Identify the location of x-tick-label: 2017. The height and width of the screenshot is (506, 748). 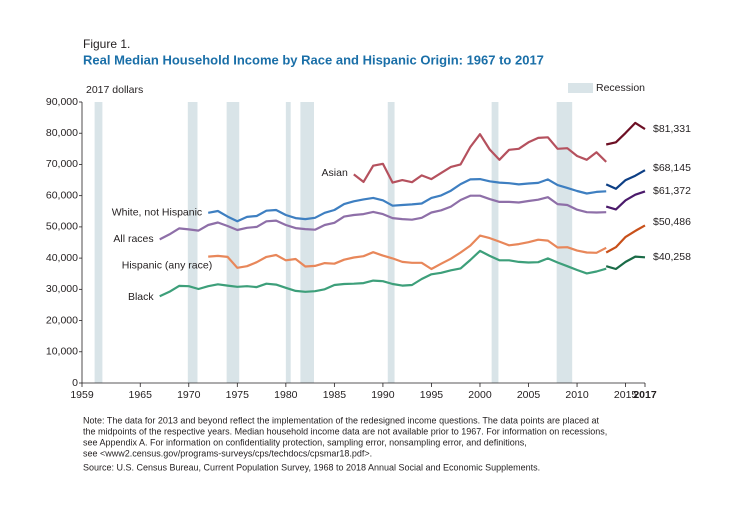
(645, 395).